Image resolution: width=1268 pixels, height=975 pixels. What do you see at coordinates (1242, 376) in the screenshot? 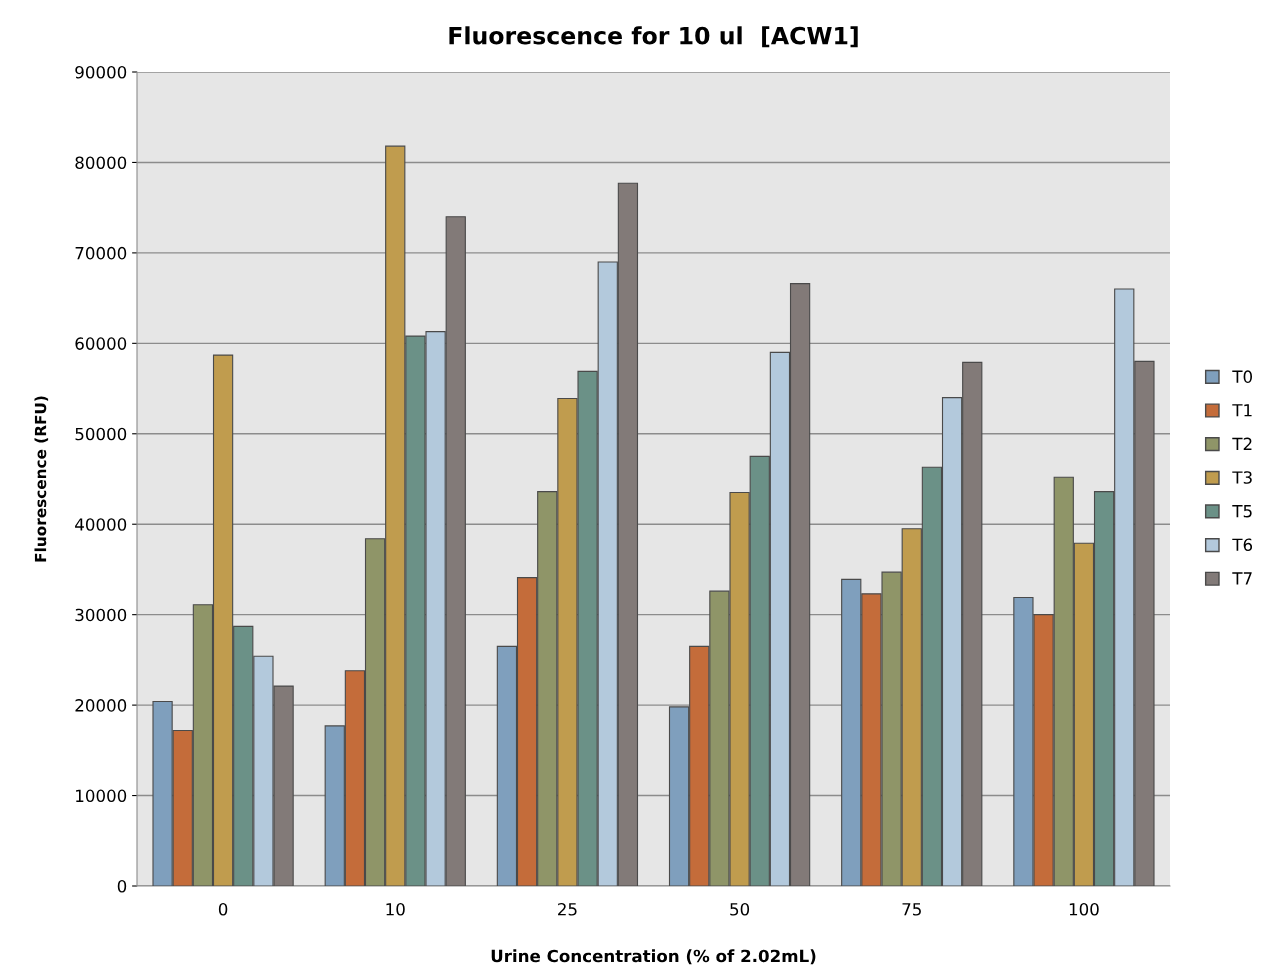
I see `legend-label: T0` at bounding box center [1242, 376].